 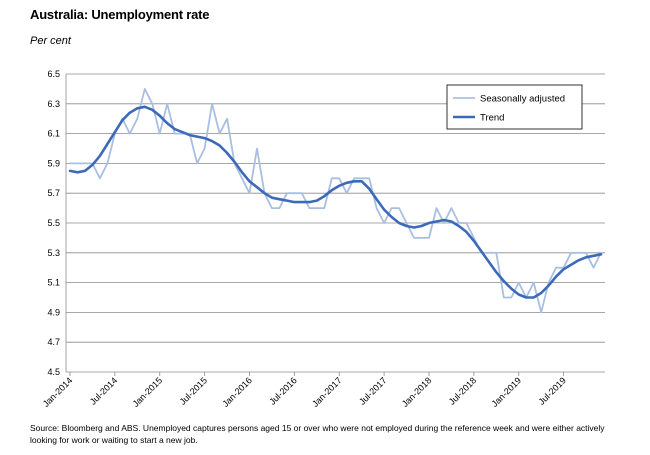 I want to click on x-tick-label: Jul-2019, so click(x=552, y=390).